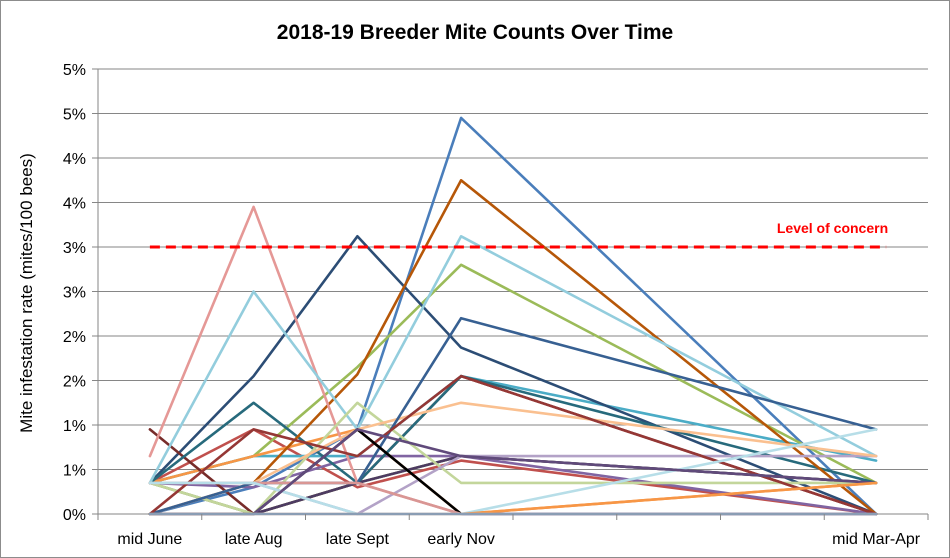 Image resolution: width=950 pixels, height=558 pixels. I want to click on x-tick-label: late Aug, so click(254, 539).